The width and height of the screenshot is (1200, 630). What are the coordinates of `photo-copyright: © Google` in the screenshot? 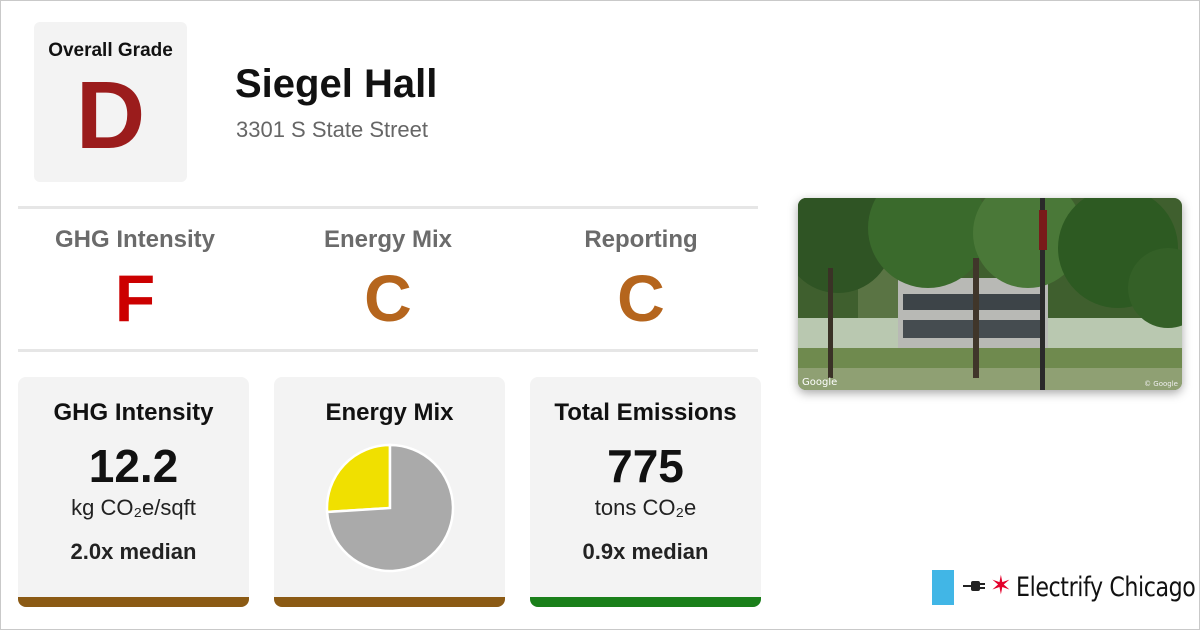 It's located at (1161, 384).